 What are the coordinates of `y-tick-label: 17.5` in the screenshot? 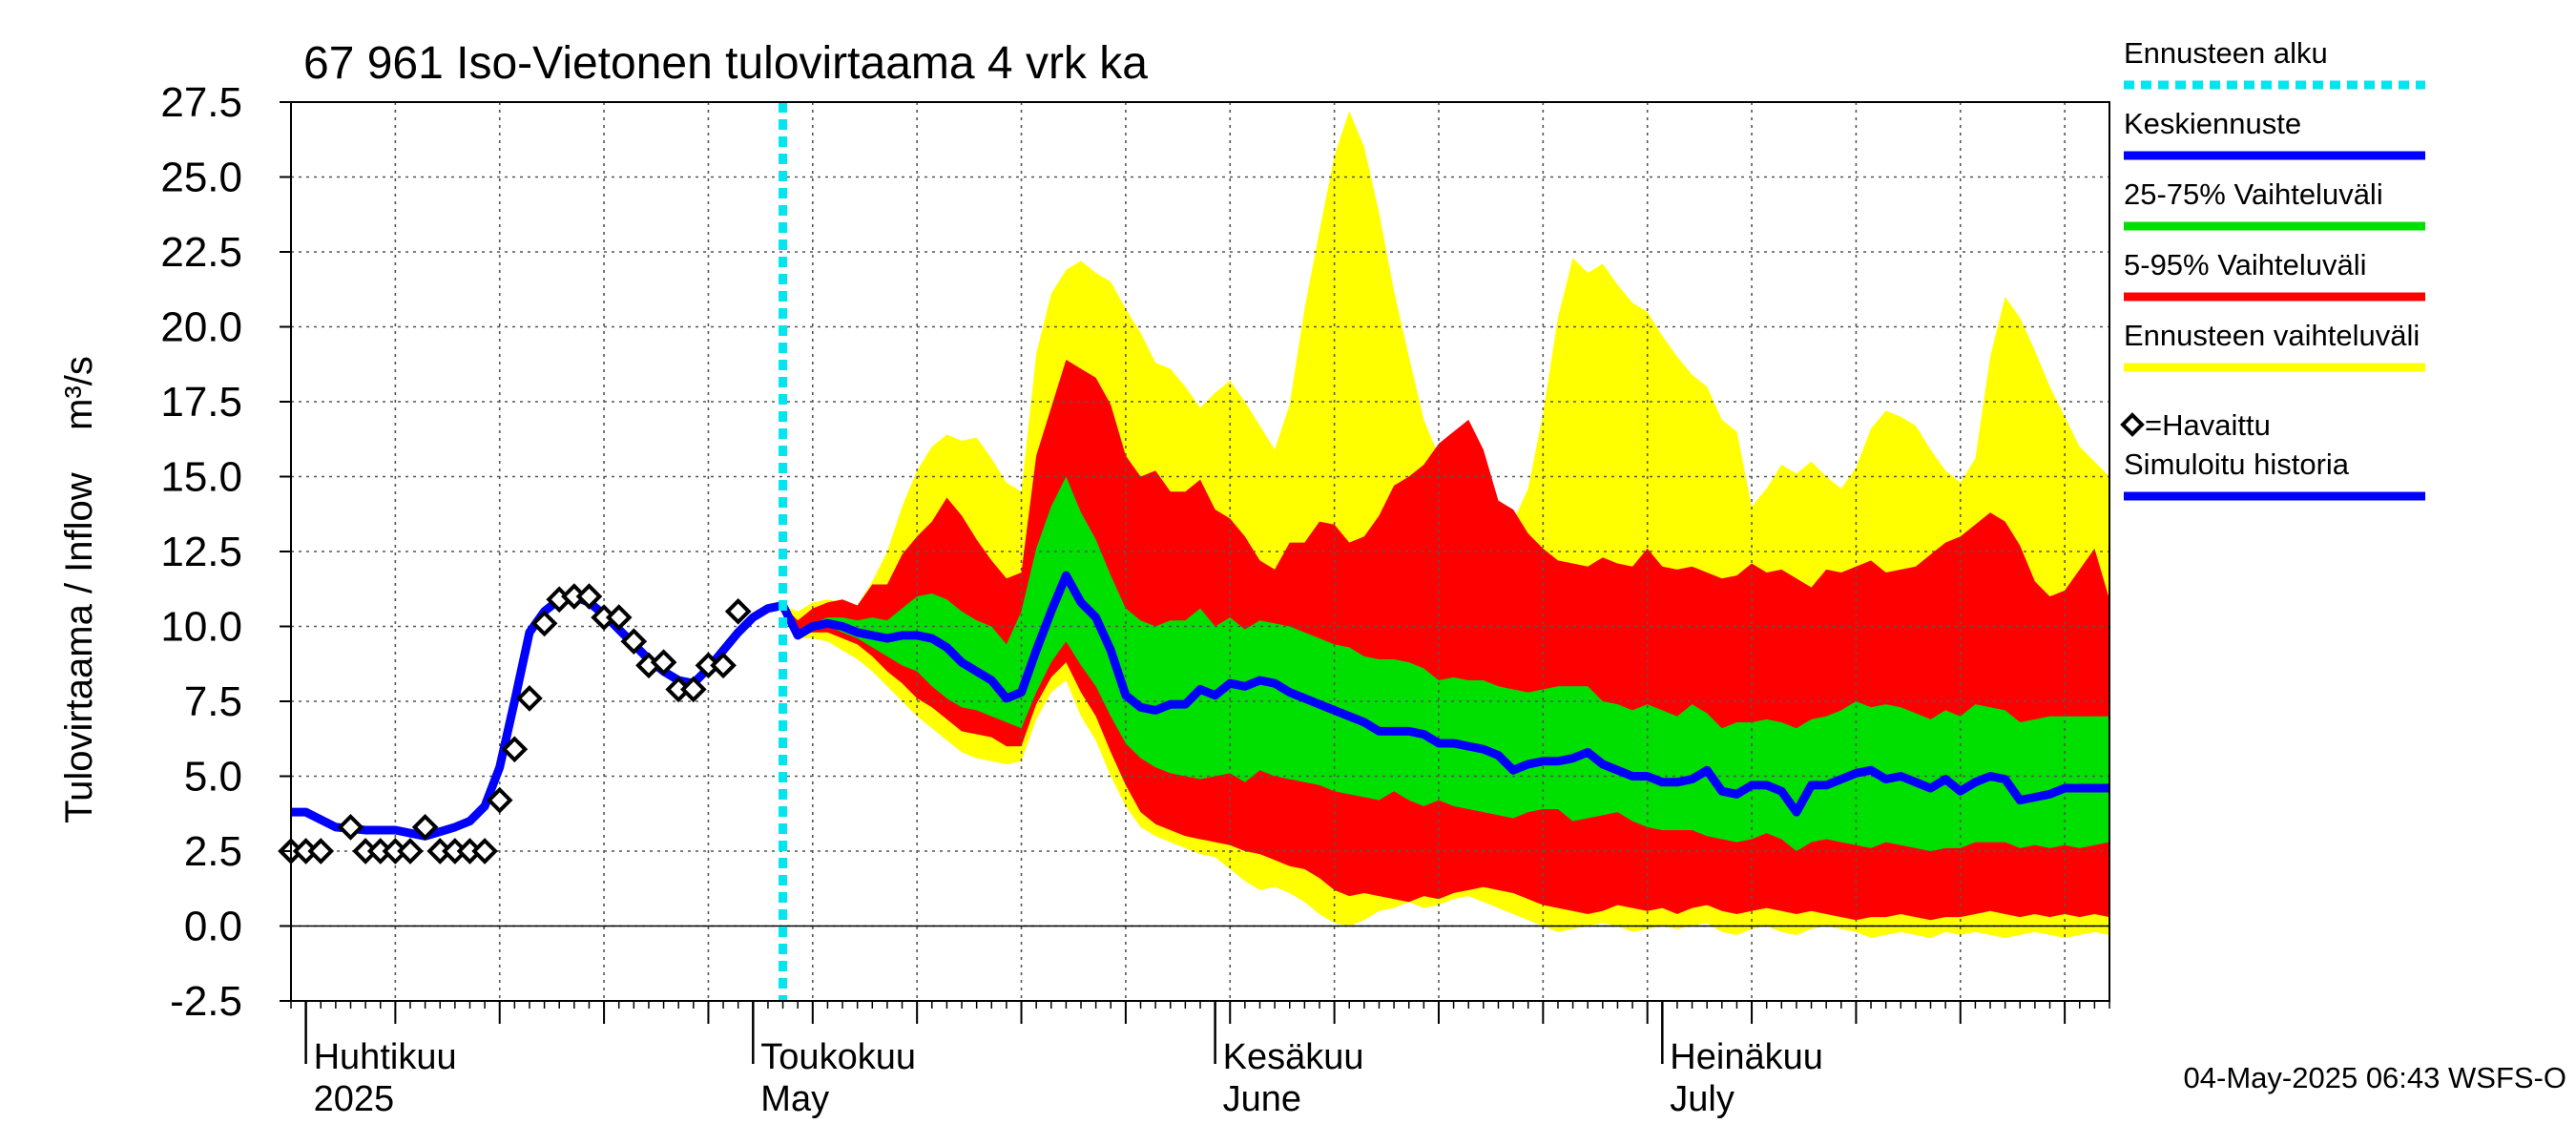 It's located at (201, 403).